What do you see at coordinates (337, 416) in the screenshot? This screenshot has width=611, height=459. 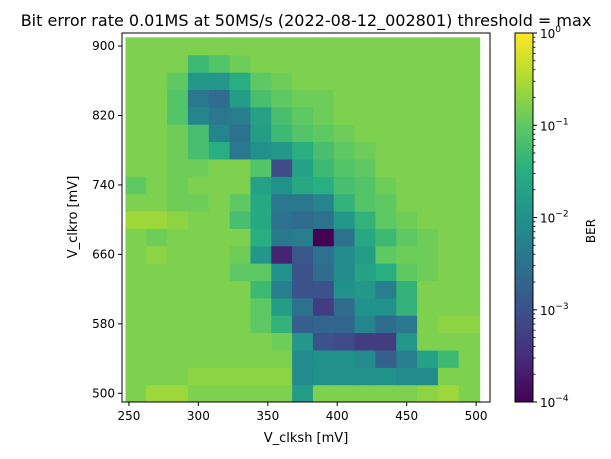 I see `x-tick-label: 400` at bounding box center [337, 416].